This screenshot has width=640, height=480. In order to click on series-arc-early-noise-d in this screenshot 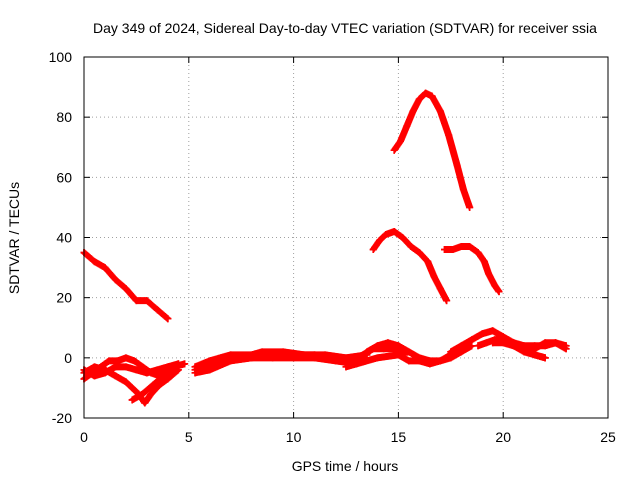, I will do `click(158, 382)`.